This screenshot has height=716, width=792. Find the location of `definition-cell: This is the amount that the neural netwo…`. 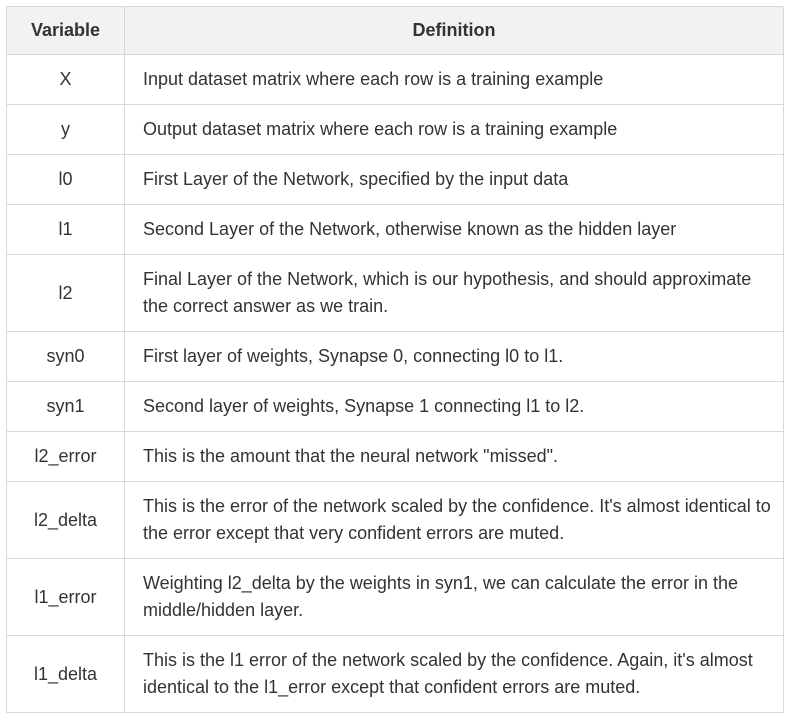

definition-cell: This is the amount that the neural netwo… is located at coordinates (454, 456).